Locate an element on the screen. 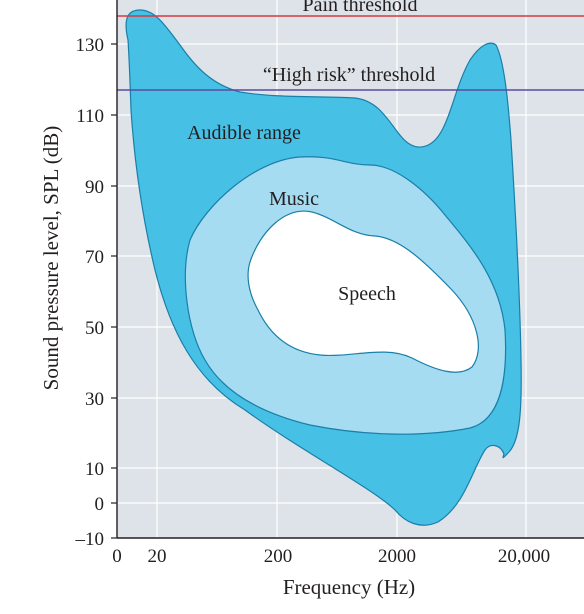  music-label: Music is located at coordinates (294, 199).